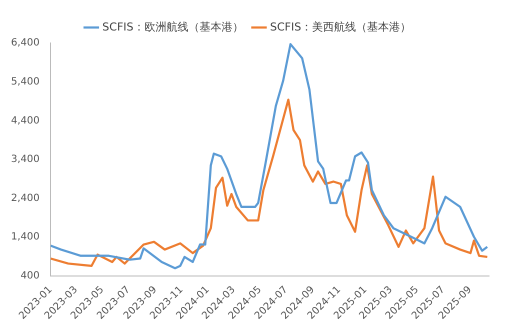 The width and height of the screenshot is (517, 333). I want to click on y-tick-label: 3,400, so click(25, 160).